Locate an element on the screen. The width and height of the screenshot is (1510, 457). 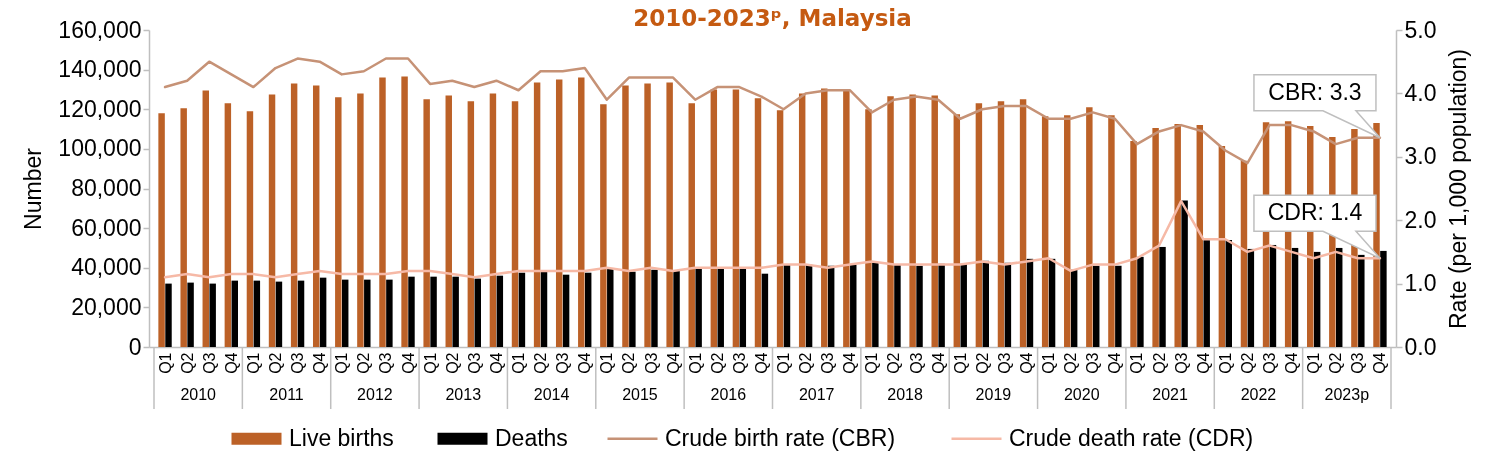
text: 2021 is located at coordinates (1170, 394).